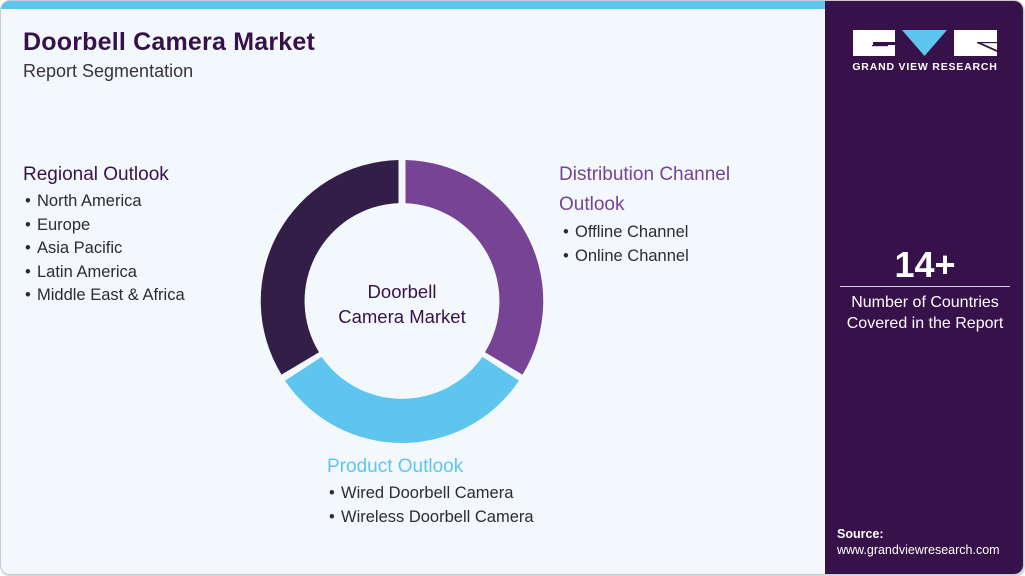  What do you see at coordinates (329, 267) in the screenshot?
I see `donut-slice-regional` at bounding box center [329, 267].